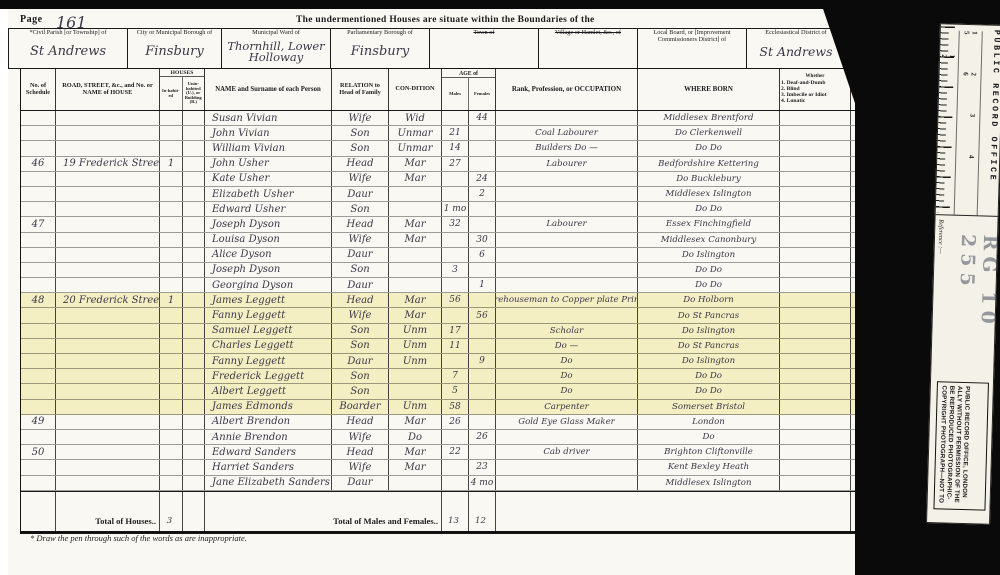 The width and height of the screenshot is (1000, 575). I want to click on table-row: Fanny Leggett Daur Unm 9 Do Do Islington, so click(438, 362).